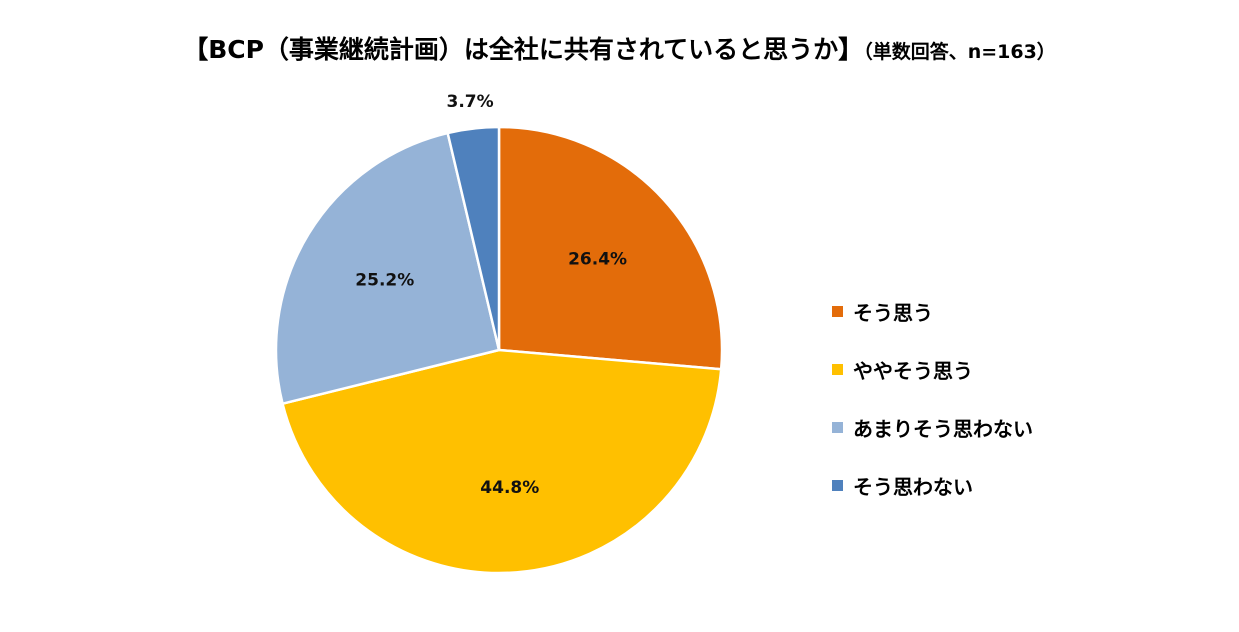 The height and width of the screenshot is (632, 1239). Describe the element at coordinates (597, 260) in the screenshot. I see `data-label: 26.4%` at that location.